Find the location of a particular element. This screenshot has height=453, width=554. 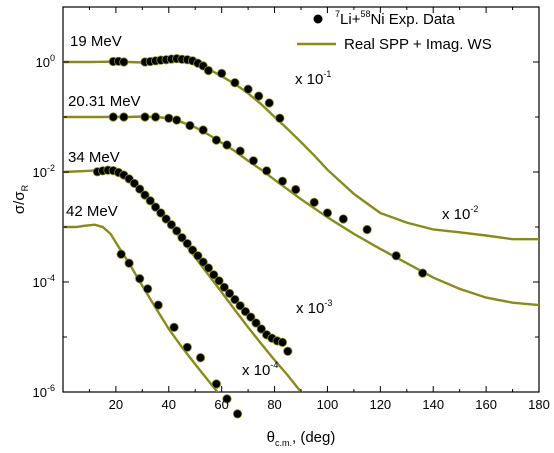

legend: 7Li+58Ni Exp. Data Real SPP + Imag. WS is located at coordinates (394, 31).